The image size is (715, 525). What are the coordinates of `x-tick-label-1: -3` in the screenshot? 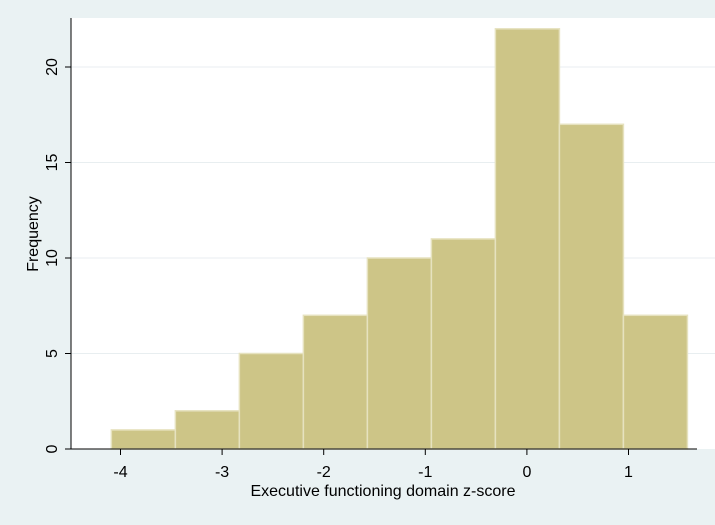 It's located at (222, 472).